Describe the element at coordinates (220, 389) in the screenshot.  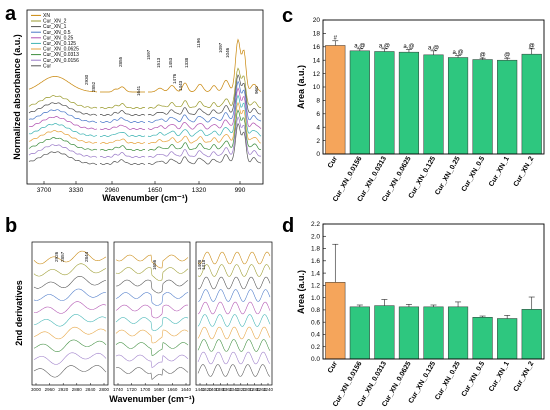
I see `x-tick-label: 1380` at that location.